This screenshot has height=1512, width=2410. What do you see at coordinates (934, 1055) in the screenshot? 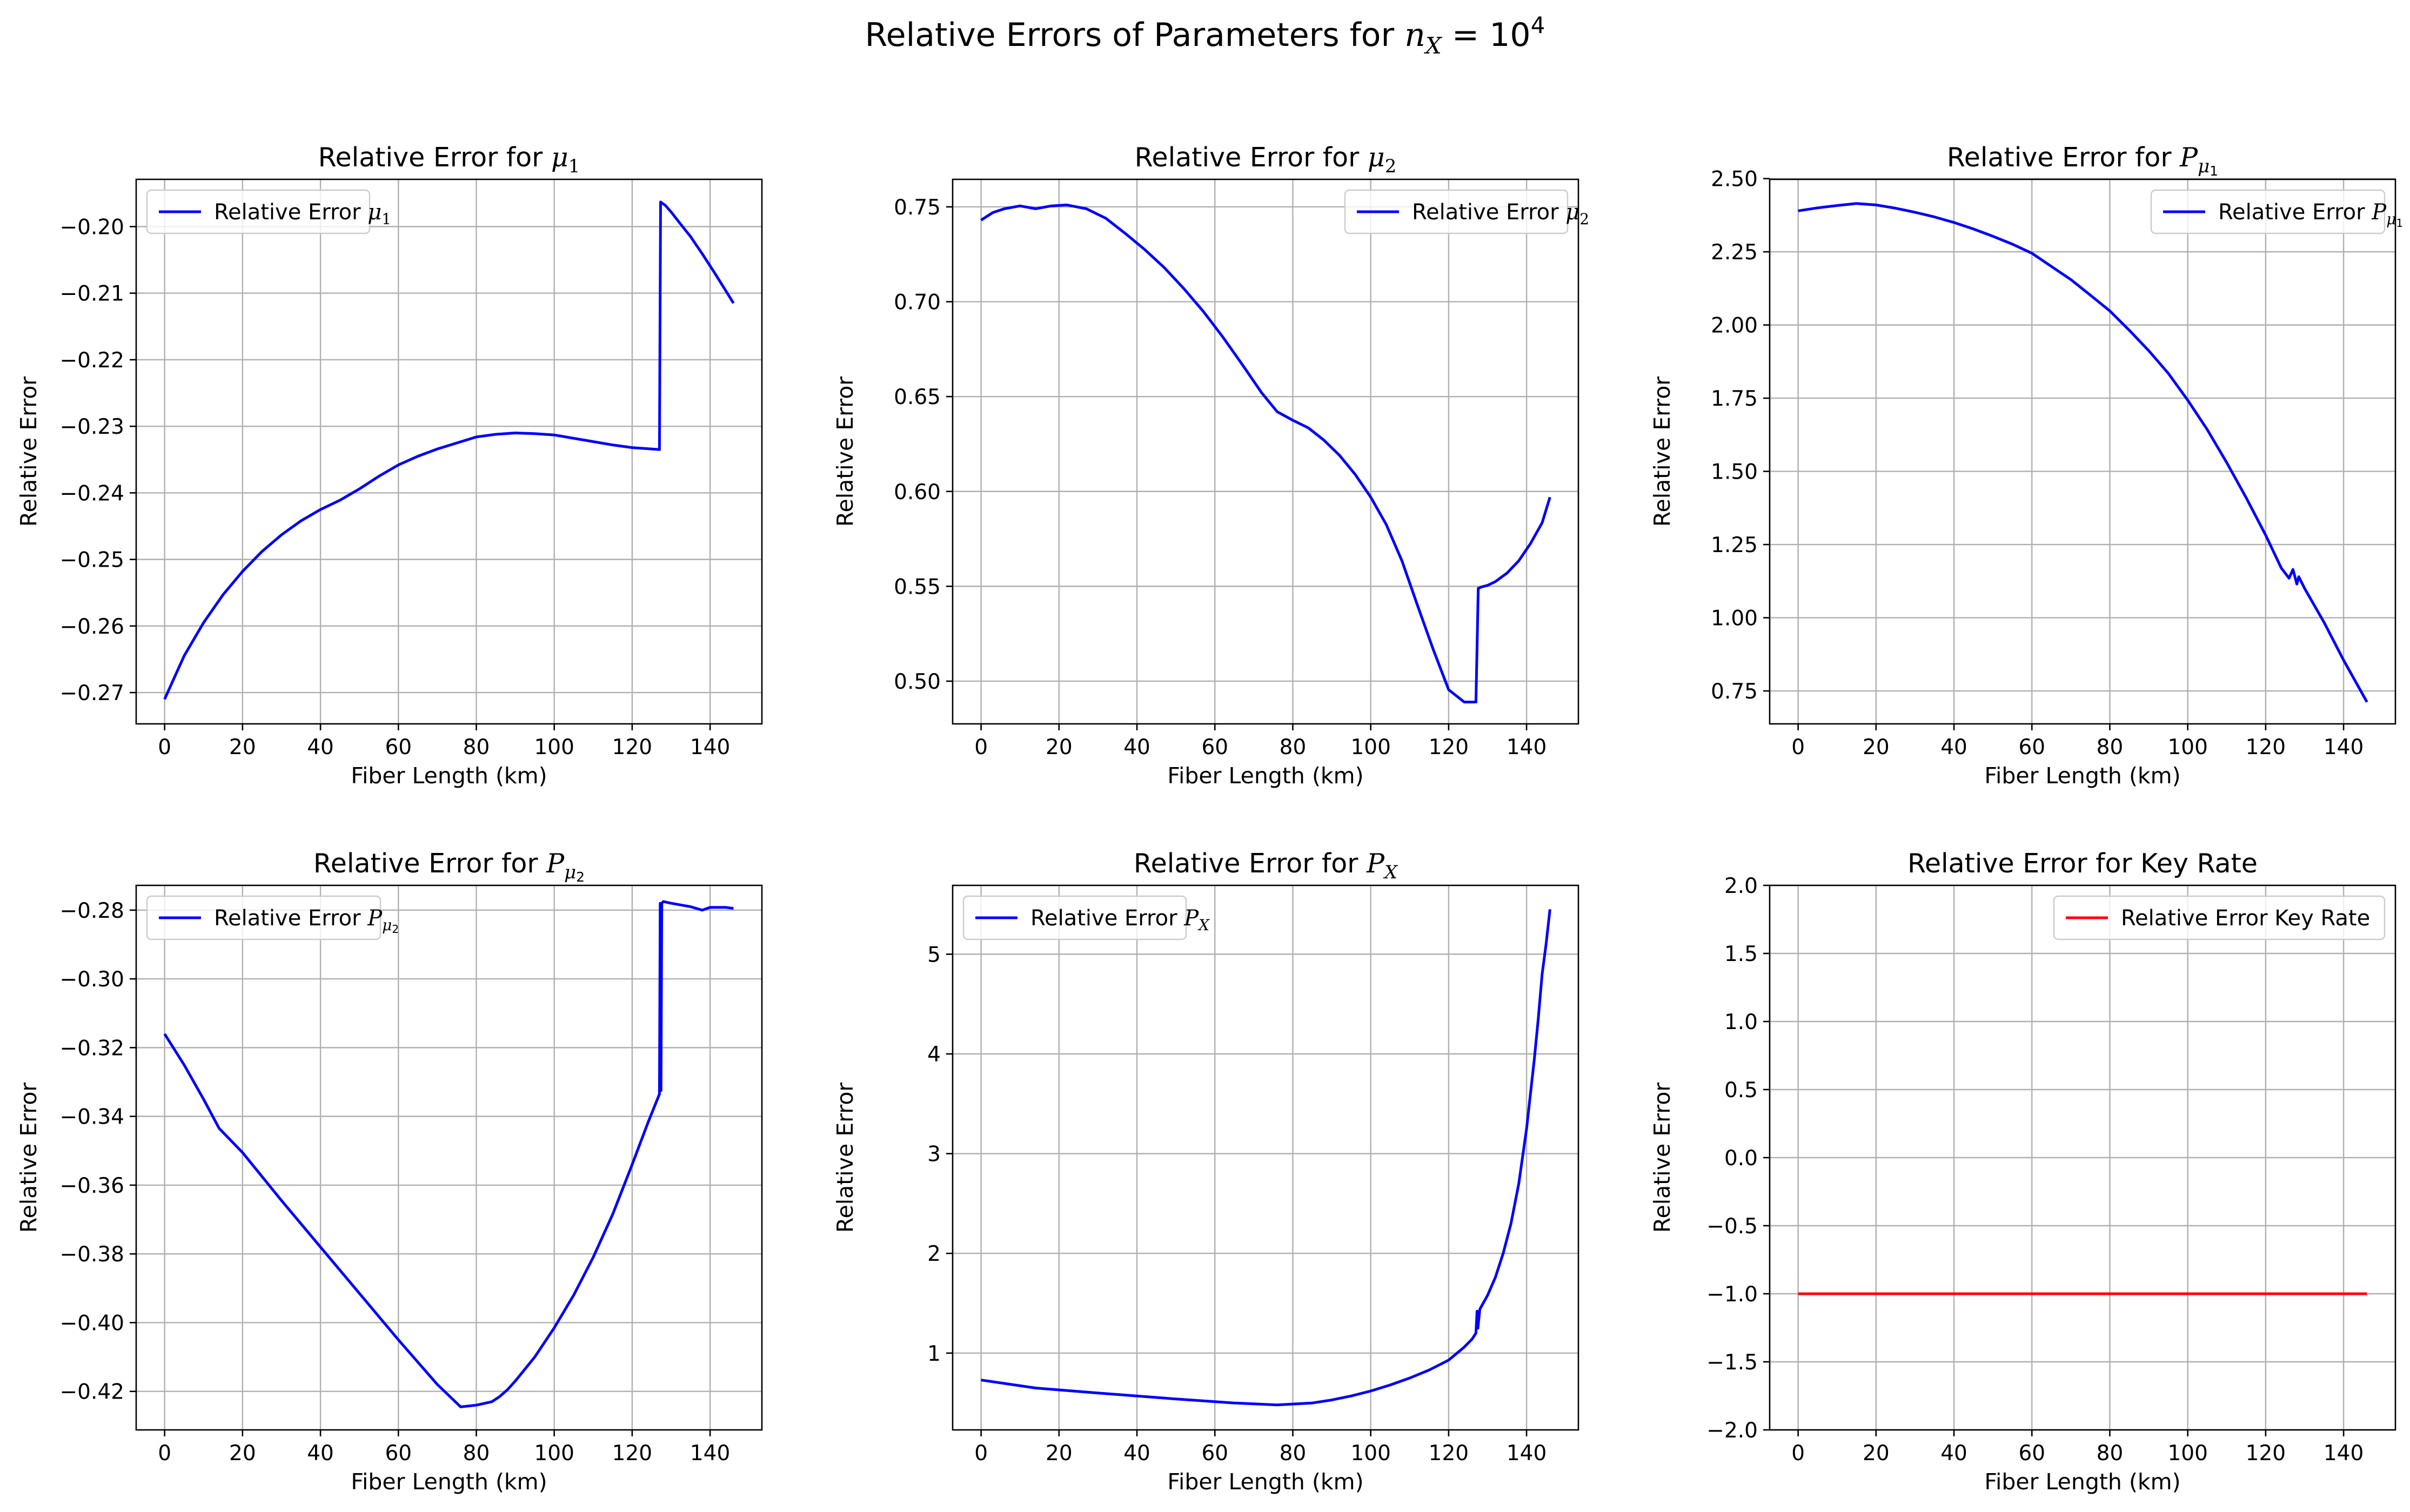
I see `y-tick-label: 4` at bounding box center [934, 1055].